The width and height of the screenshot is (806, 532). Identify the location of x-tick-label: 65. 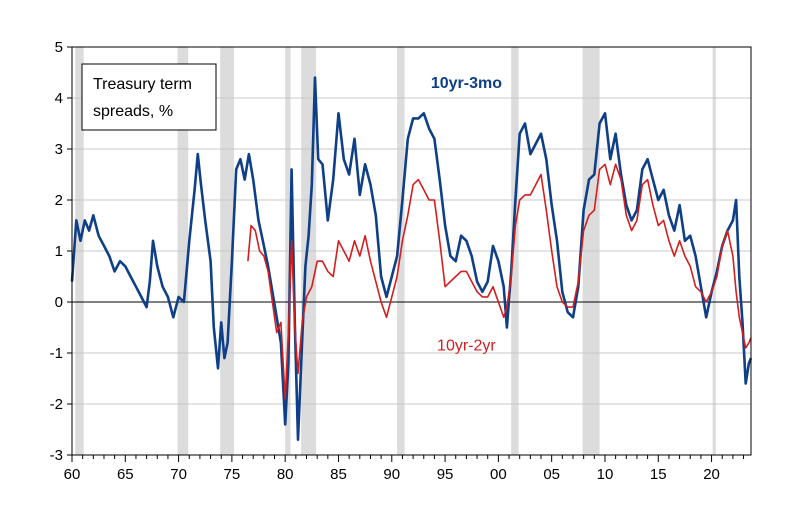
(125, 474).